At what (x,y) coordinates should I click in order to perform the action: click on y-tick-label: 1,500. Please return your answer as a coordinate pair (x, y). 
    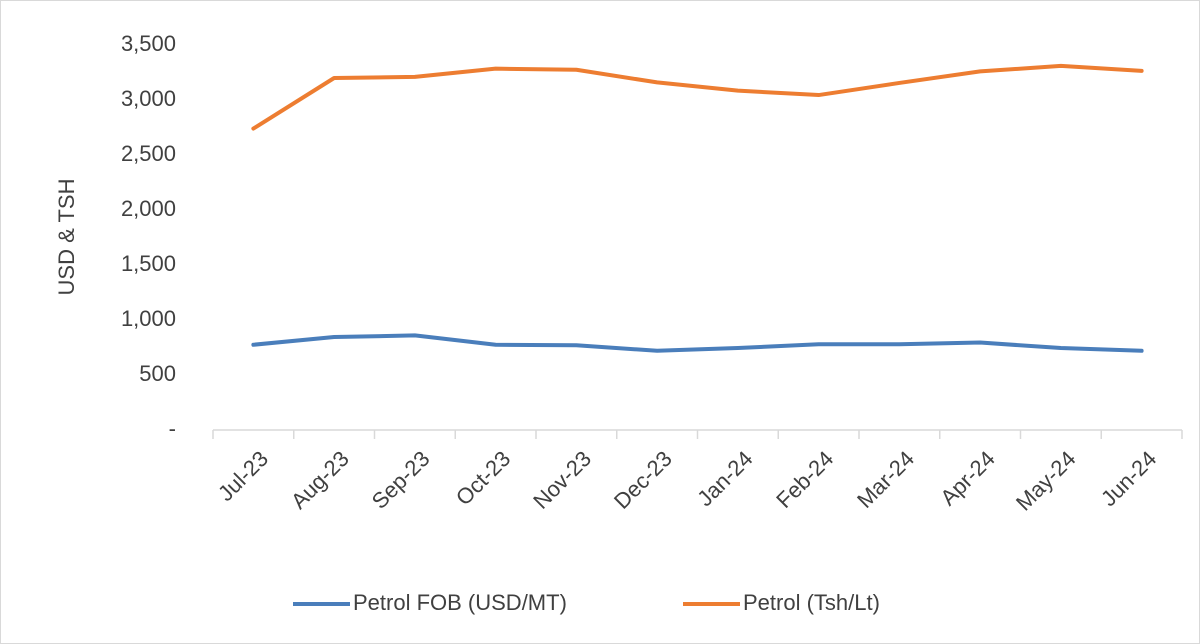
    Looking at the image, I should click on (148, 263).